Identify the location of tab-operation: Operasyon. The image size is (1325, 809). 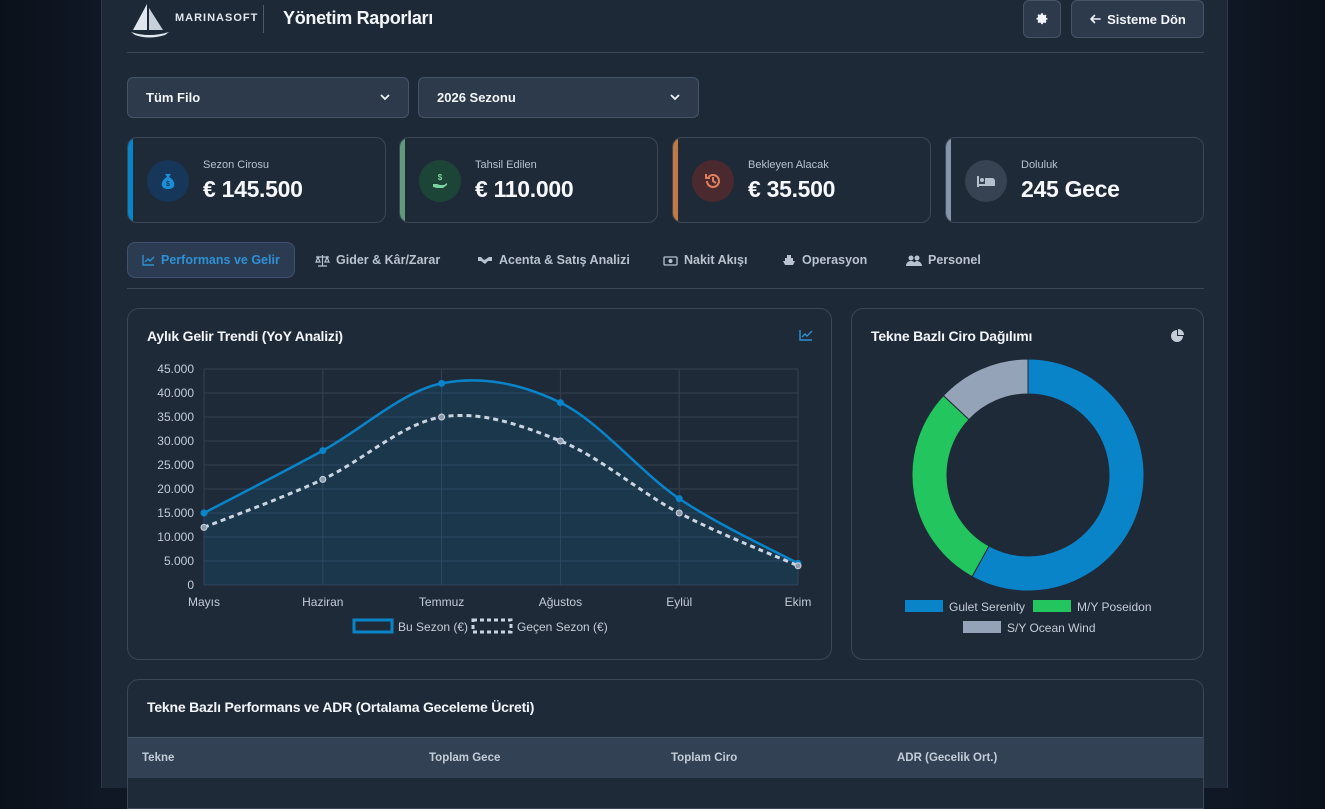
(824, 260).